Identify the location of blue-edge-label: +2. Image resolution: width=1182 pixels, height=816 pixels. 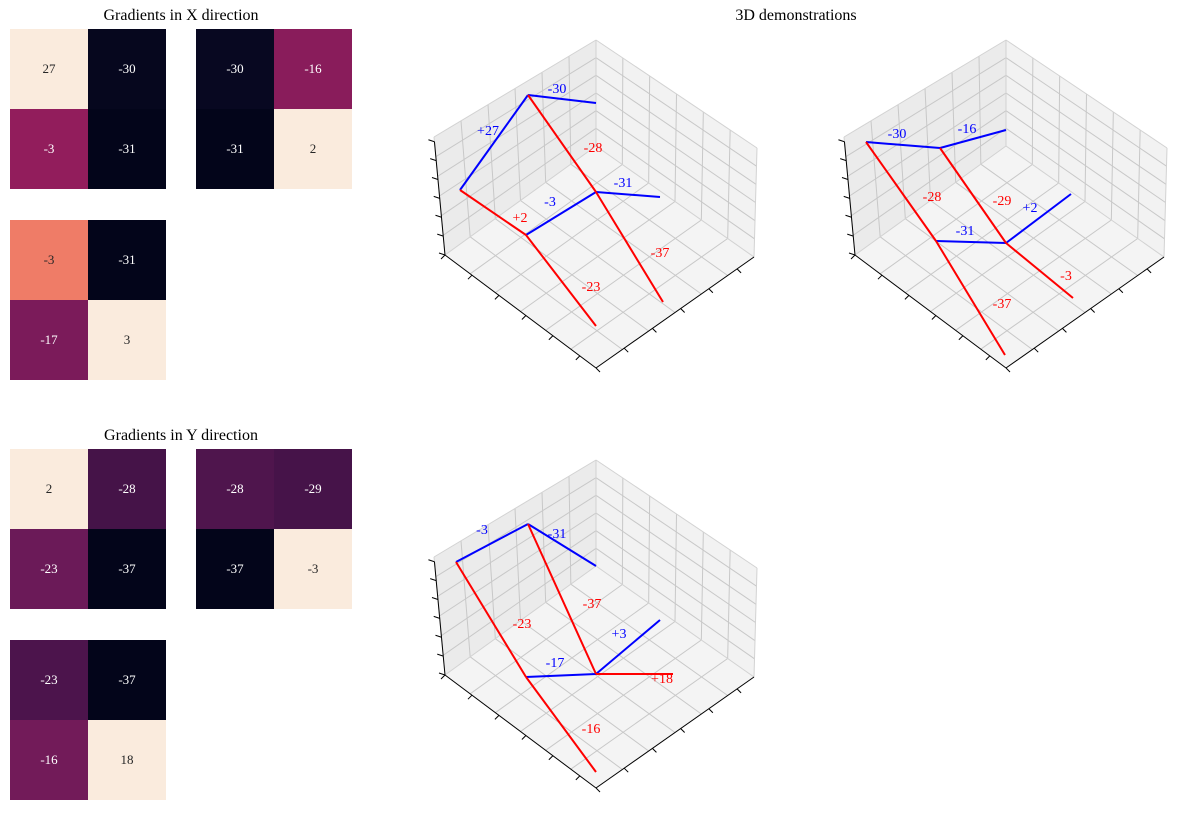
(1030, 208).